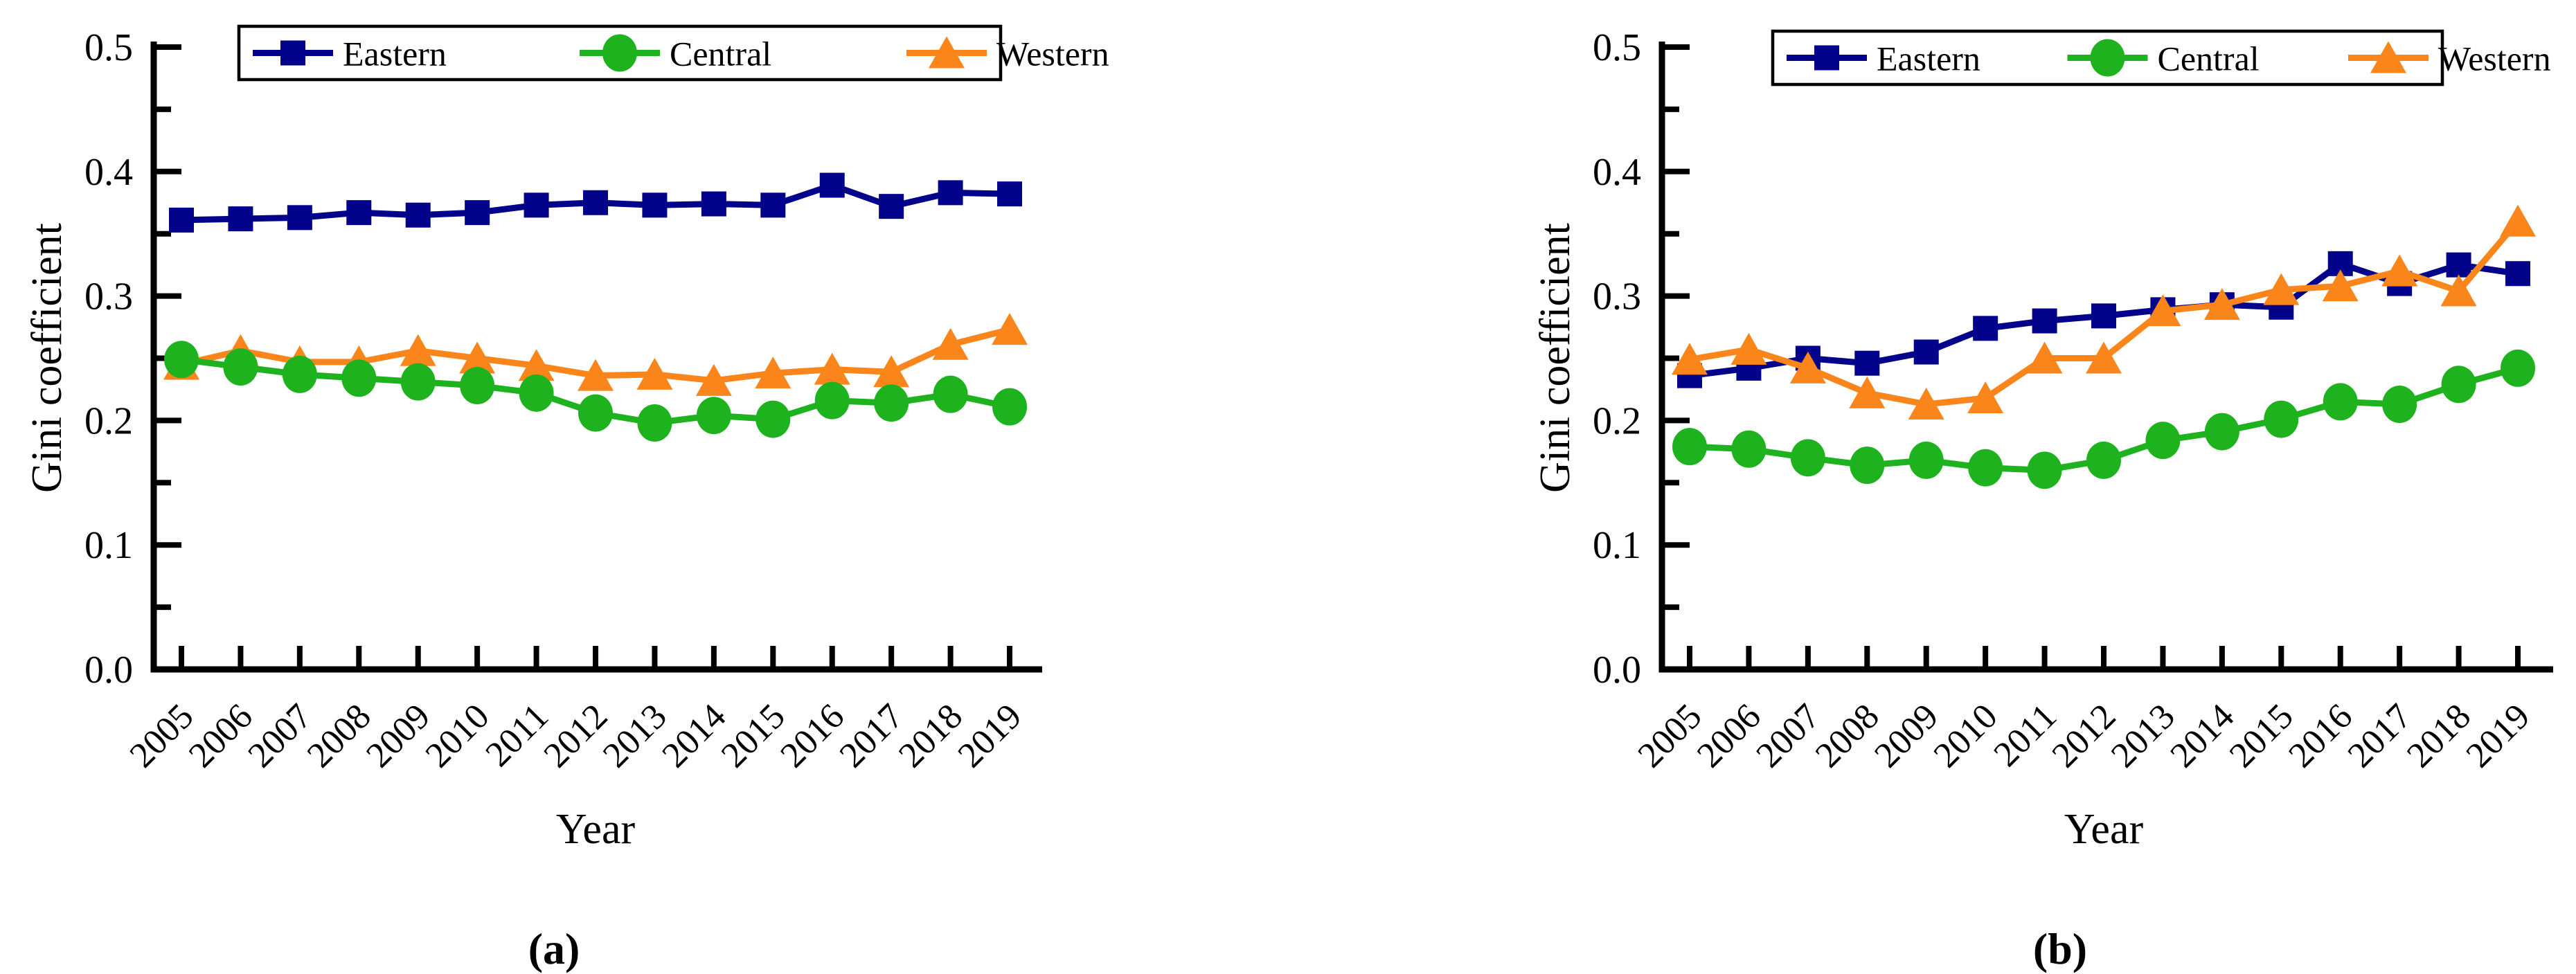  Describe the element at coordinates (241, 367) in the screenshot. I see `marker-central-2006` at that location.